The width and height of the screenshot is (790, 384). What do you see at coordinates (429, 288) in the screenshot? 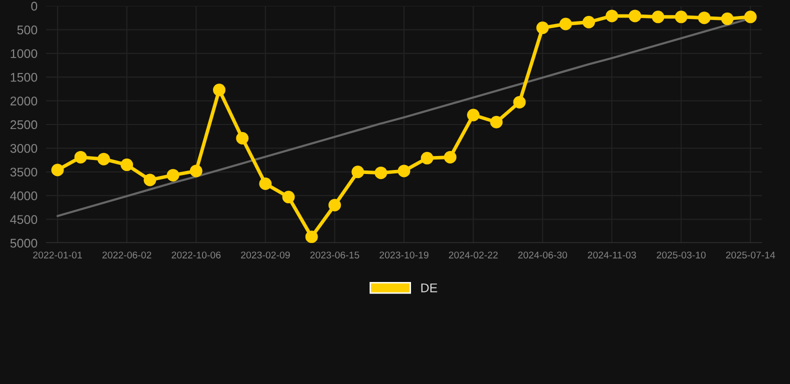
I see `legend-label: DE` at bounding box center [429, 288].